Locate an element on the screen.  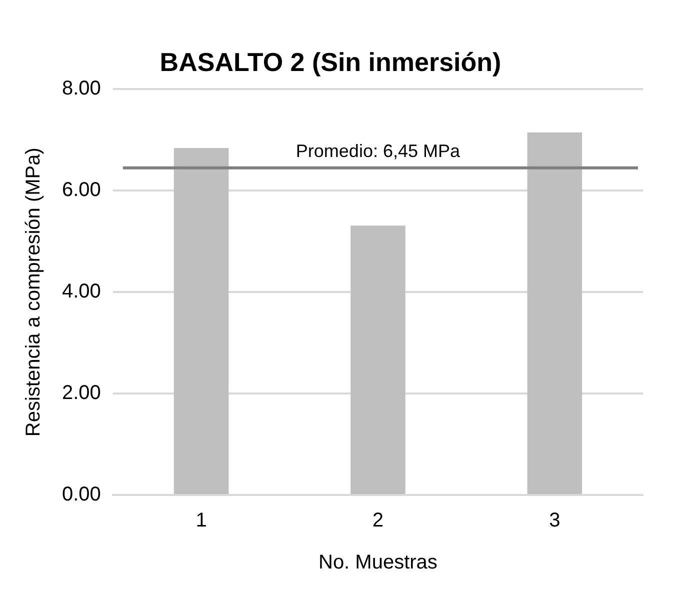
y-tick-label: 0.00 is located at coordinates (81, 495).